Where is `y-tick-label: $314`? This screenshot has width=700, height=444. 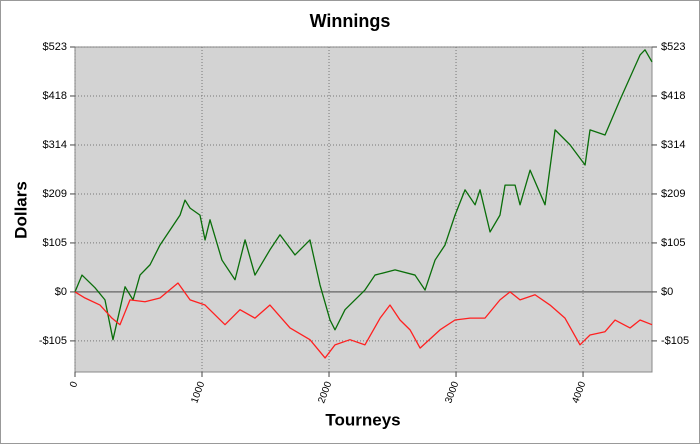 y-tick-label: $314 is located at coordinates (55, 145).